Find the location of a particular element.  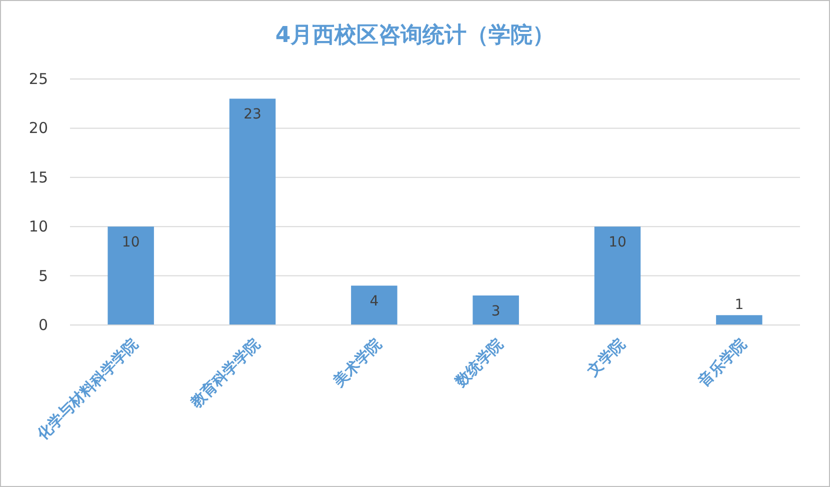

x-tick-label: 化学与材料科学学院 is located at coordinates (87, 389).